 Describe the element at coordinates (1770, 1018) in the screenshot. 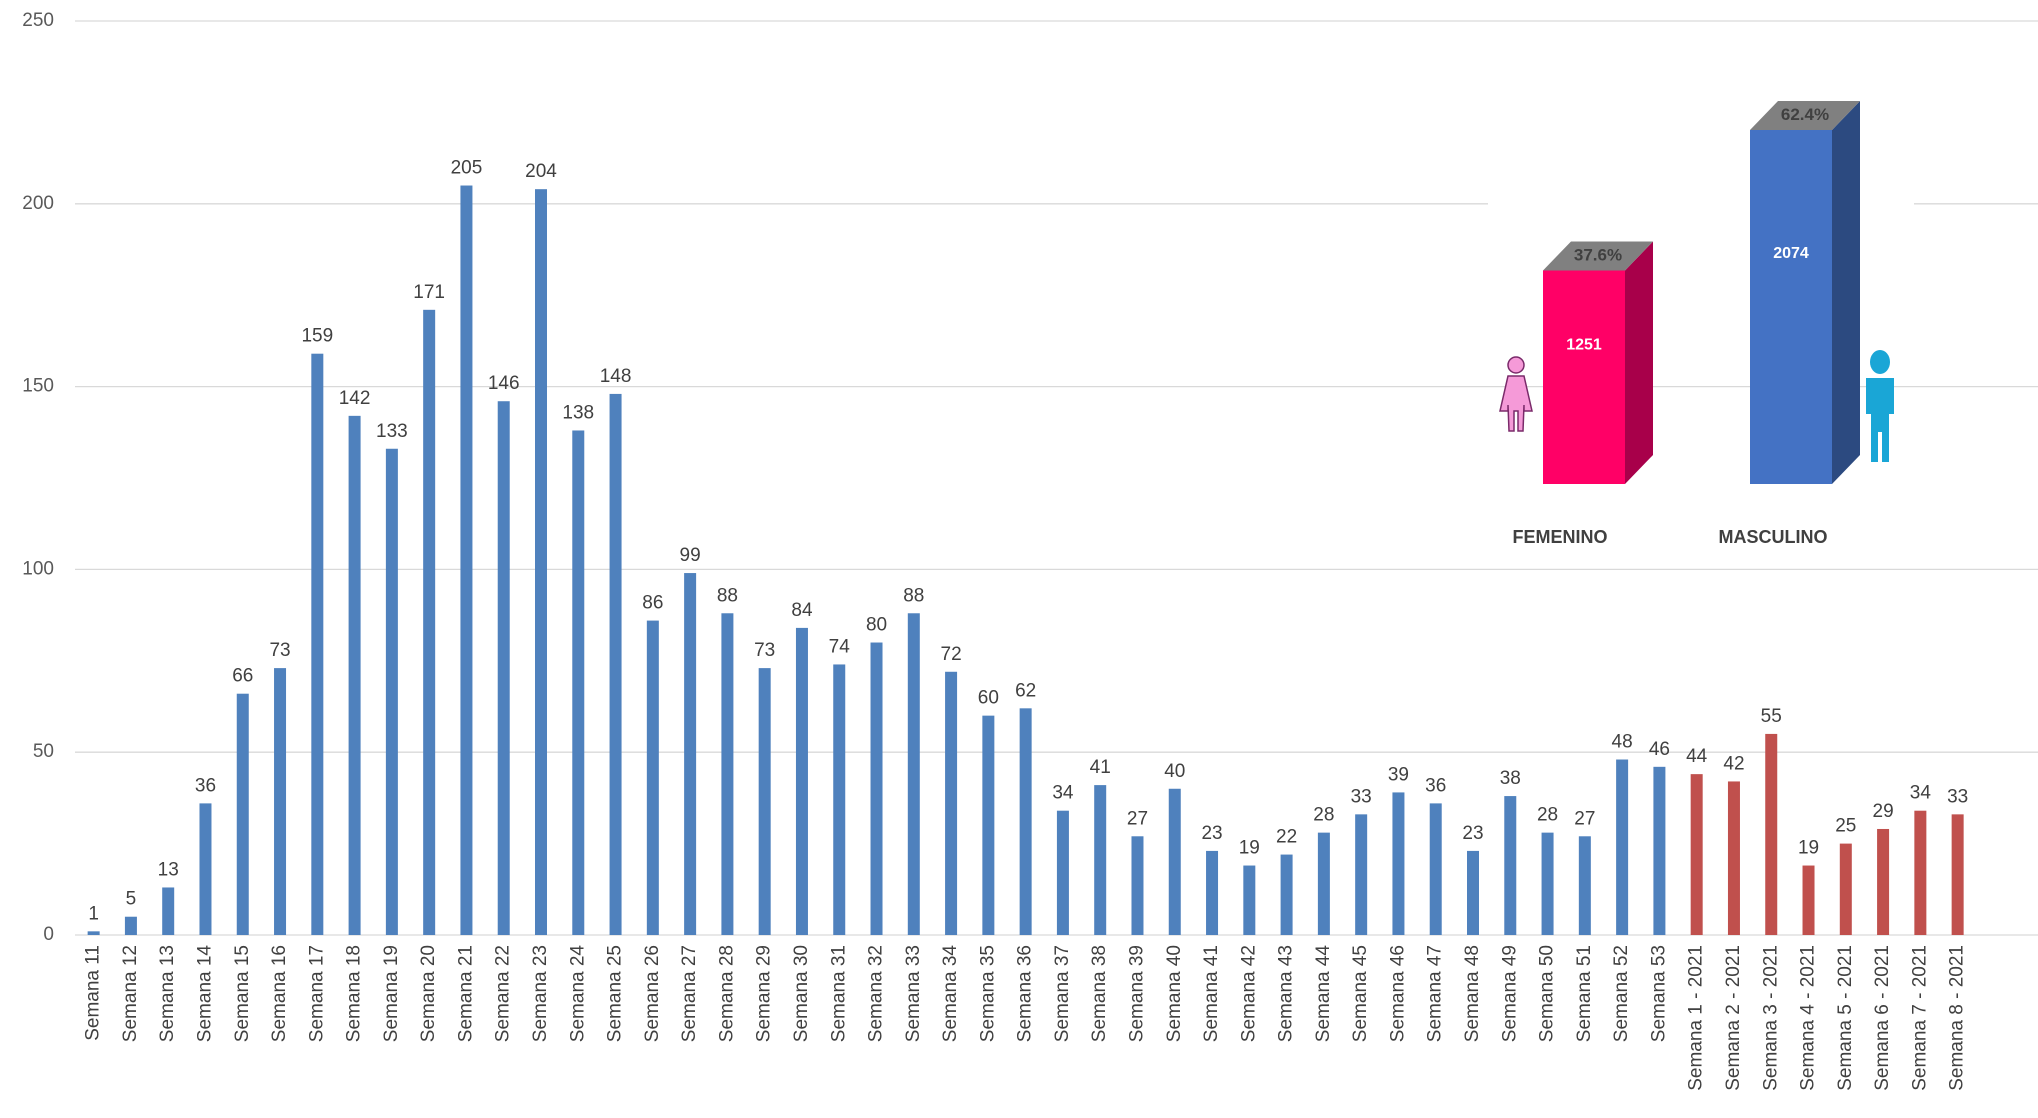

I see `x-tick-label: Semana 3 - 2021` at that location.